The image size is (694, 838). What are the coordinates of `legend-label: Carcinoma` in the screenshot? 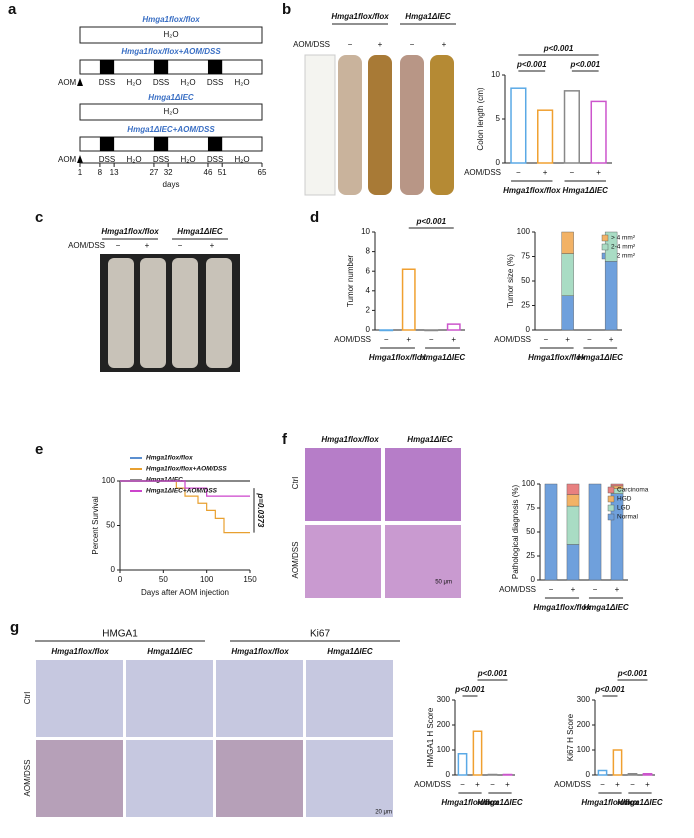 It's located at (633, 490).